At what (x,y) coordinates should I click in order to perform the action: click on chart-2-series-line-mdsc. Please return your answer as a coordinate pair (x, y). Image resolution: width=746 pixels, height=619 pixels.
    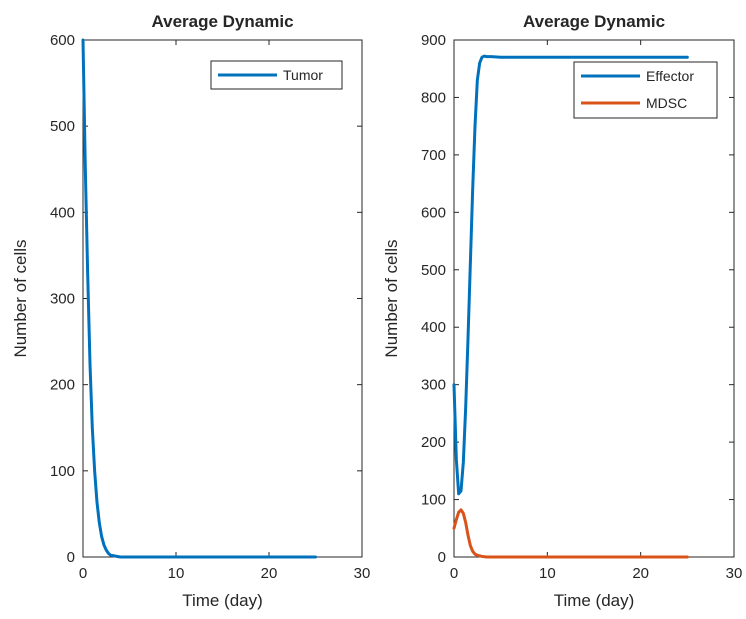
    Looking at the image, I should click on (570, 533).